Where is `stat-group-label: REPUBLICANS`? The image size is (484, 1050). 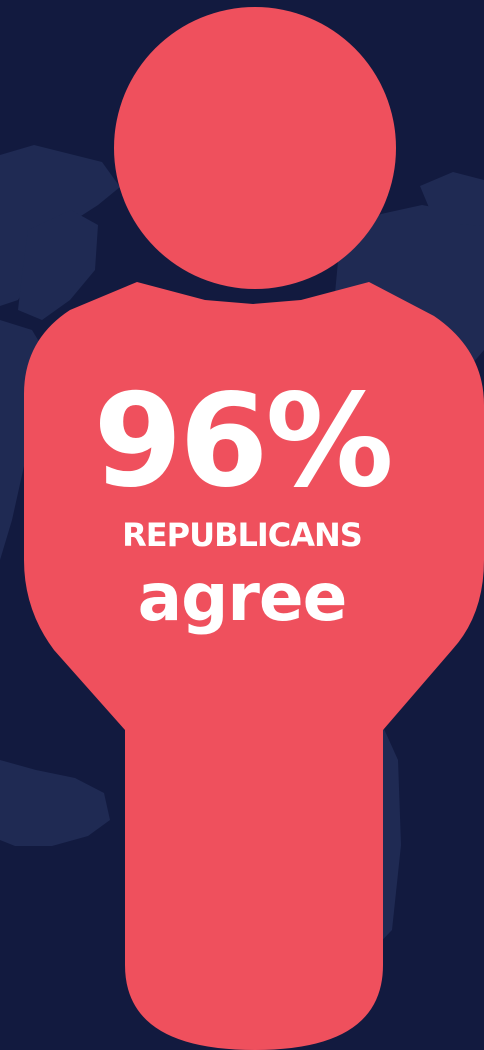
stat-group-label: REPUBLICANS is located at coordinates (242, 535).